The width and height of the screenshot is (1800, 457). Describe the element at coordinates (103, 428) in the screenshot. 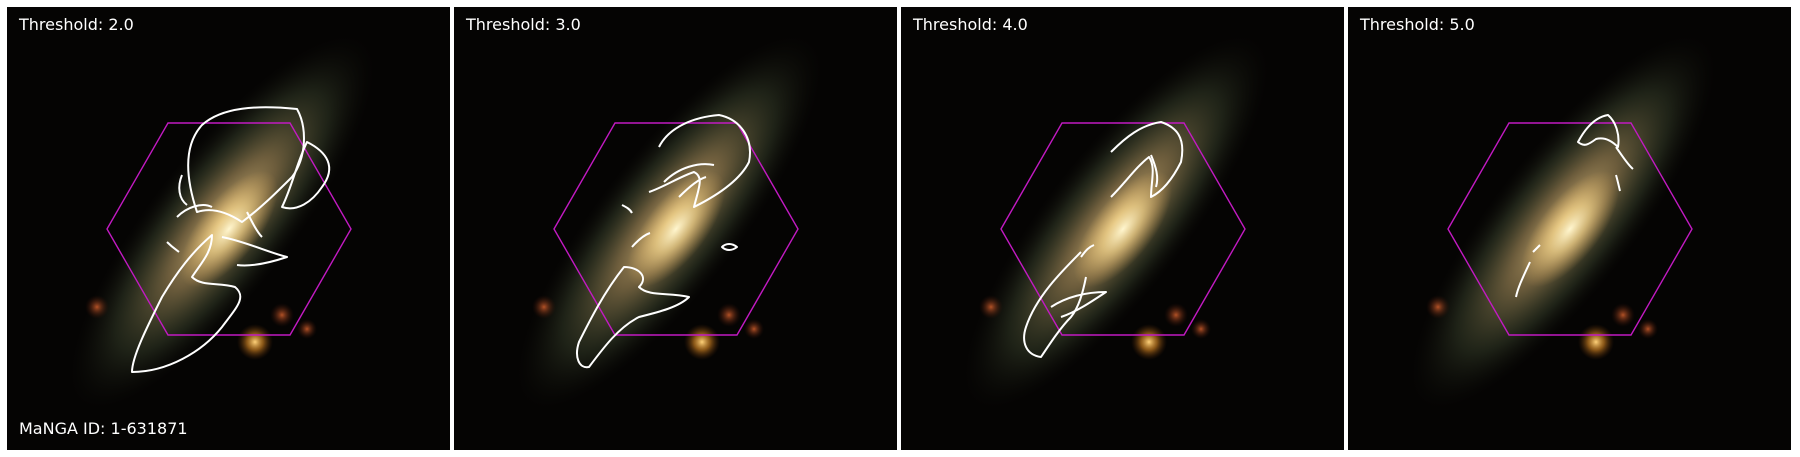

I see `manga-id-label: MaNGA ID: 1-631871` at that location.